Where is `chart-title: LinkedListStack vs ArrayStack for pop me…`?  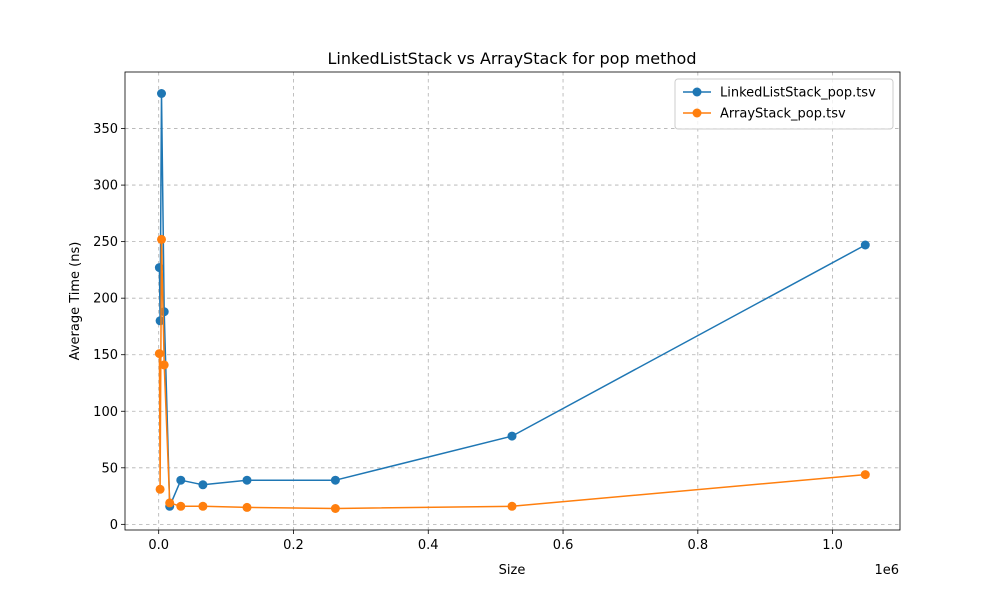
chart-title: LinkedListStack vs ArrayStack for pop me… is located at coordinates (512, 58).